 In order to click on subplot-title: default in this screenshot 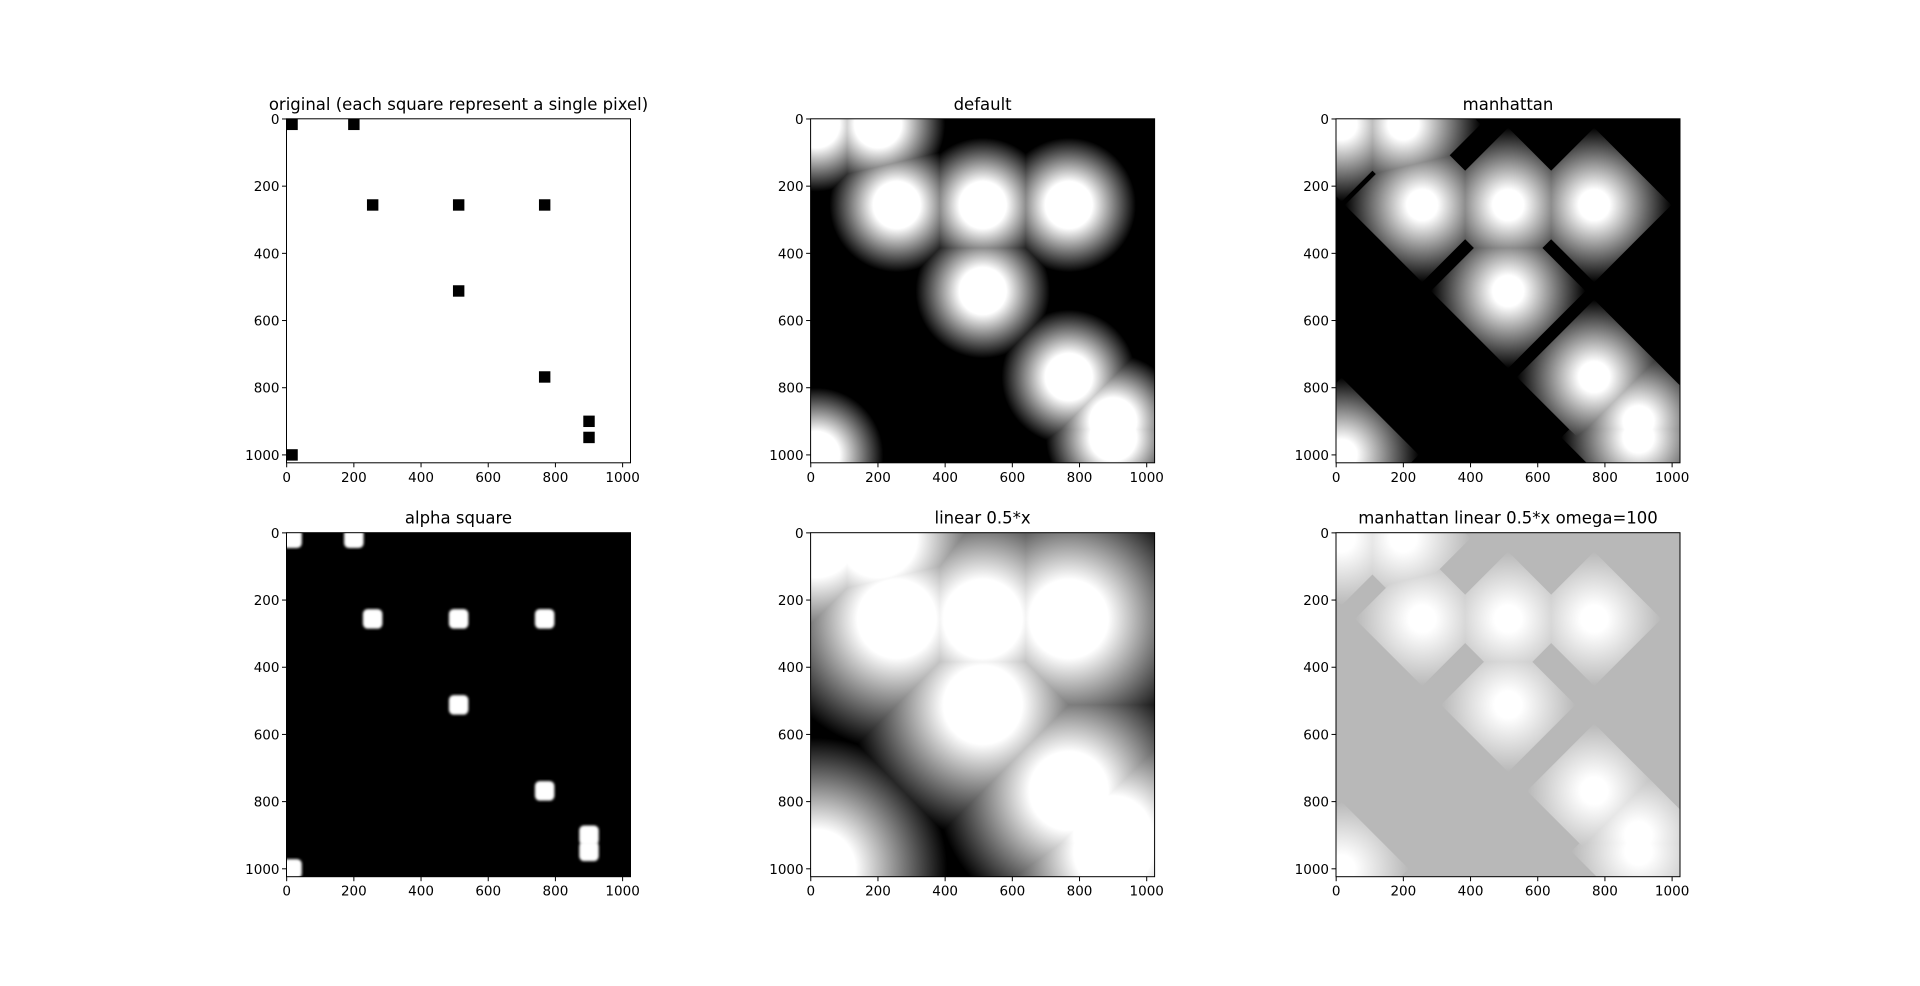, I will do `click(983, 104)`.